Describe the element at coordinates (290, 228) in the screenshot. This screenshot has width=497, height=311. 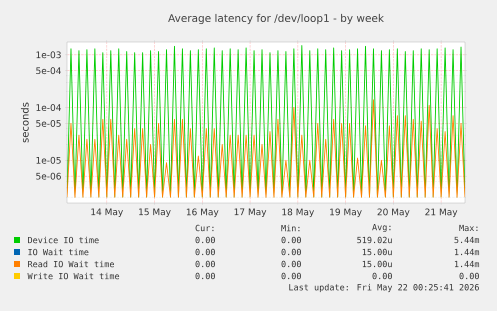
I see `text: Min:` at that location.